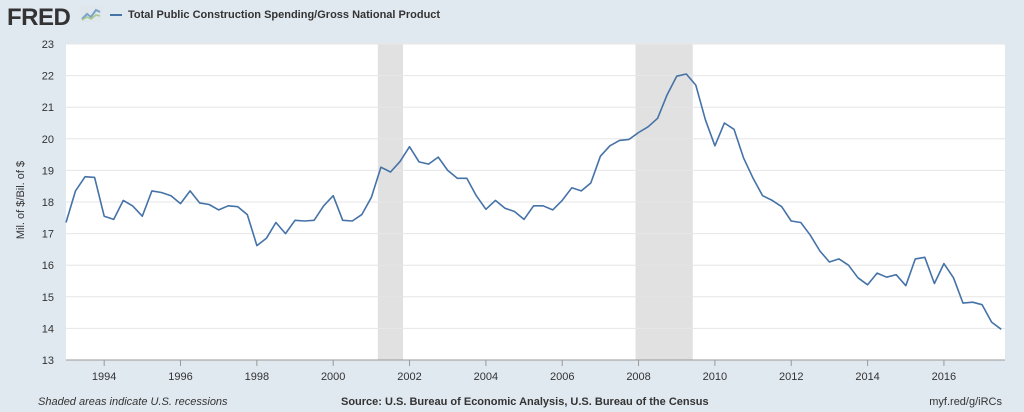  I want to click on y-tick-label: 15, so click(48, 298).